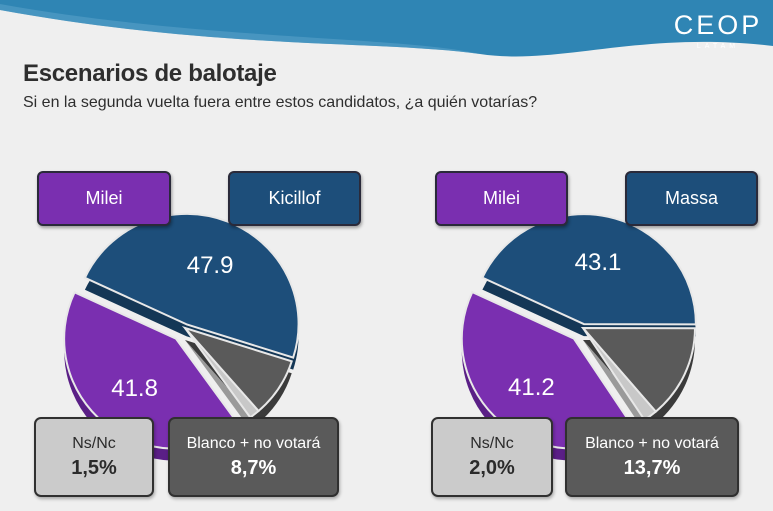 The height and width of the screenshot is (511, 773). I want to click on candidate-label-opponent: Massa, so click(691, 198).